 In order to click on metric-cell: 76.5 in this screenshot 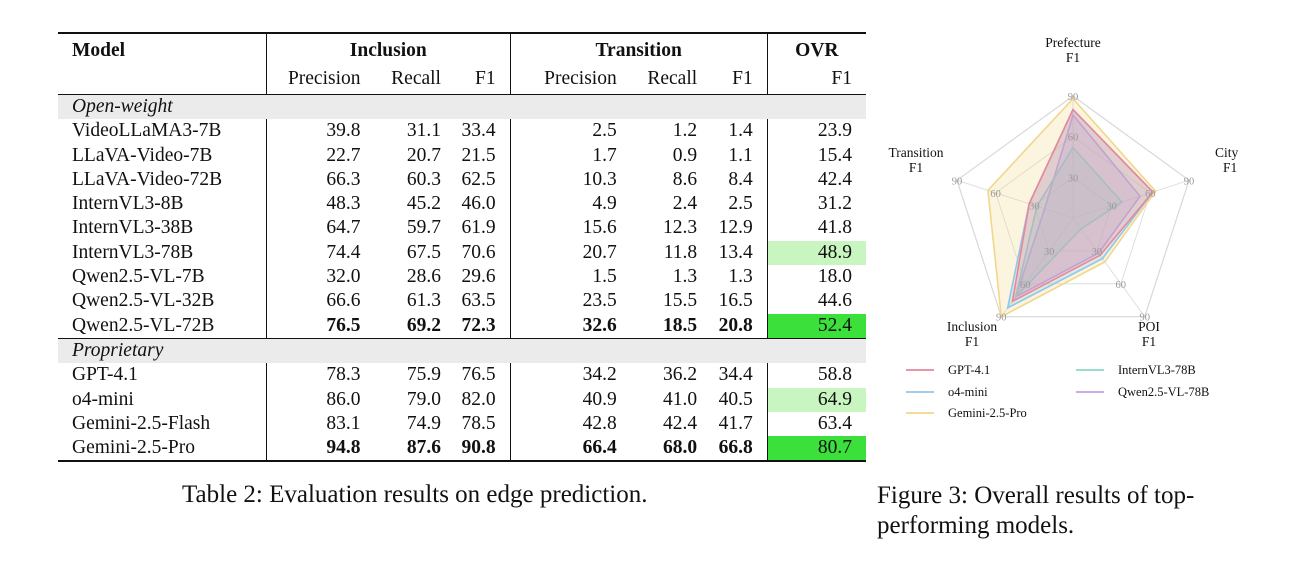, I will do `click(478, 375)`.